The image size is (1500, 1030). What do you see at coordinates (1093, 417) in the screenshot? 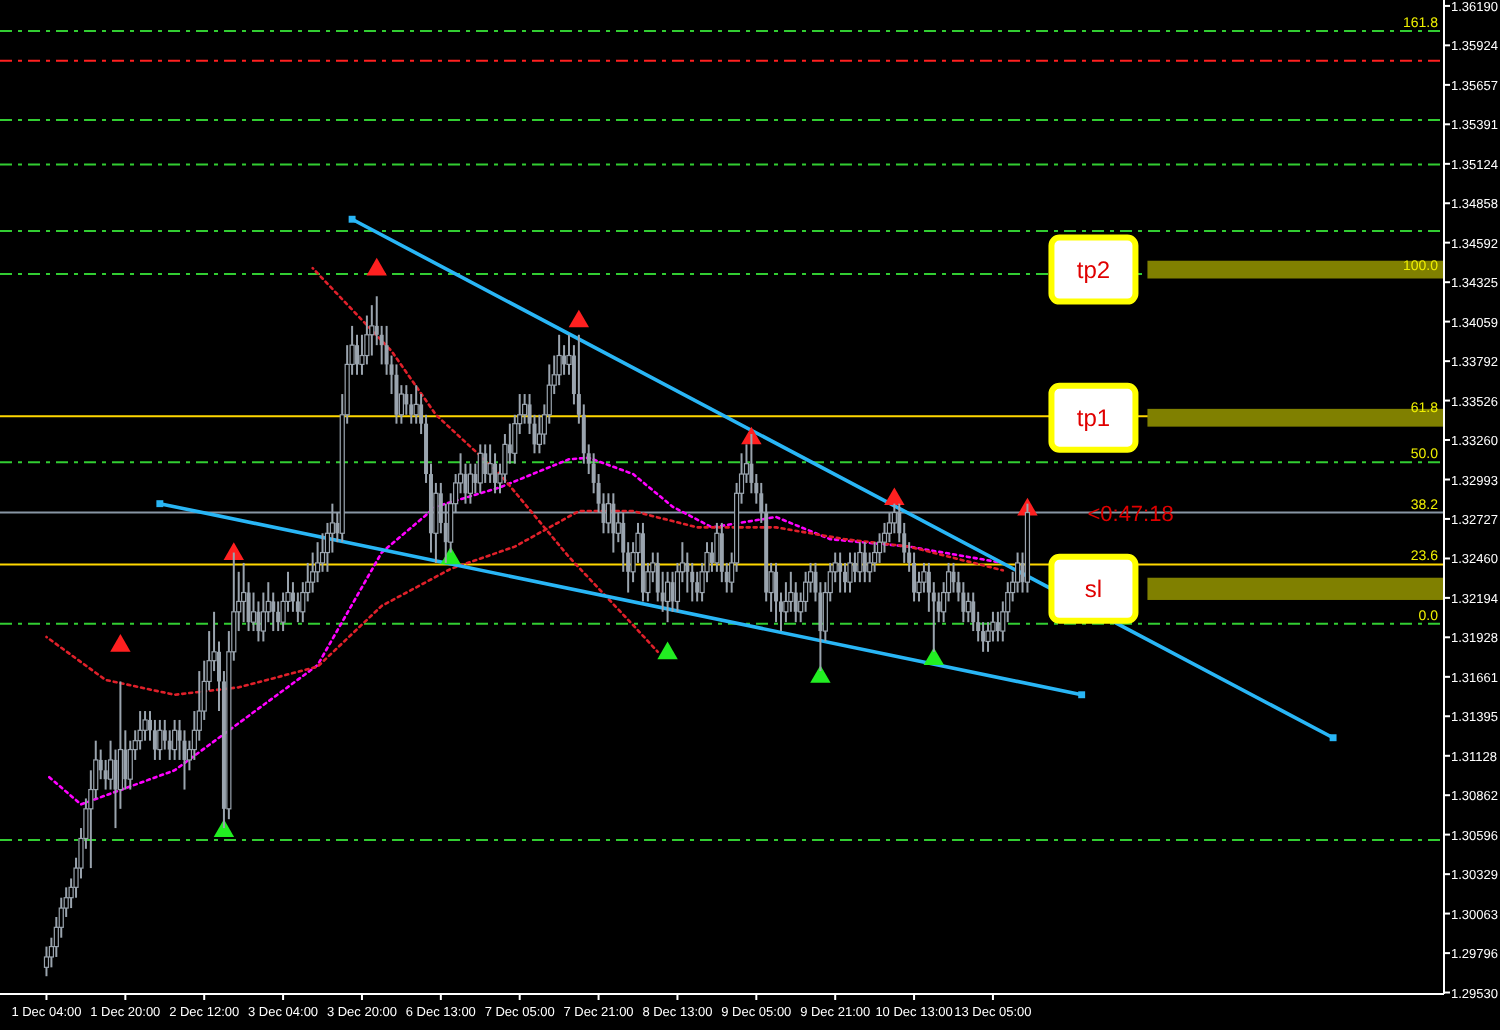
I see `band-label: tp1` at bounding box center [1093, 417].